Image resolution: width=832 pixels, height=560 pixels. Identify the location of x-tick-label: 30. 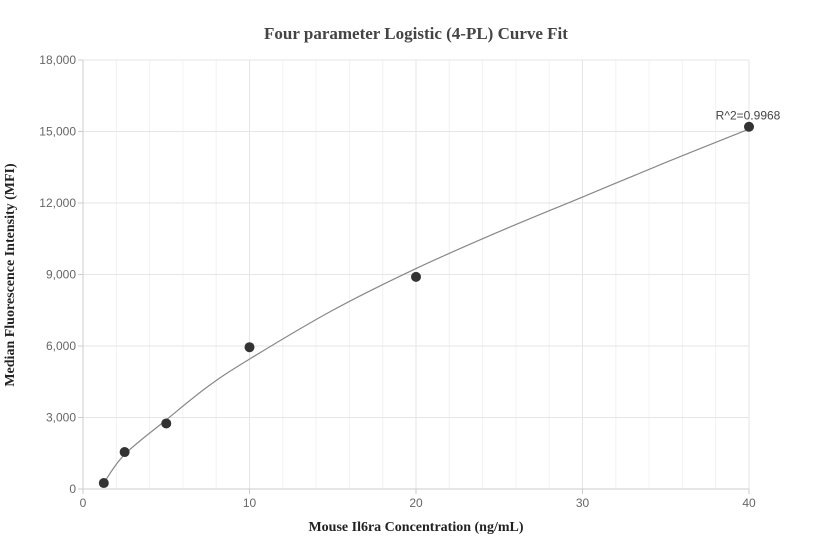
(583, 503).